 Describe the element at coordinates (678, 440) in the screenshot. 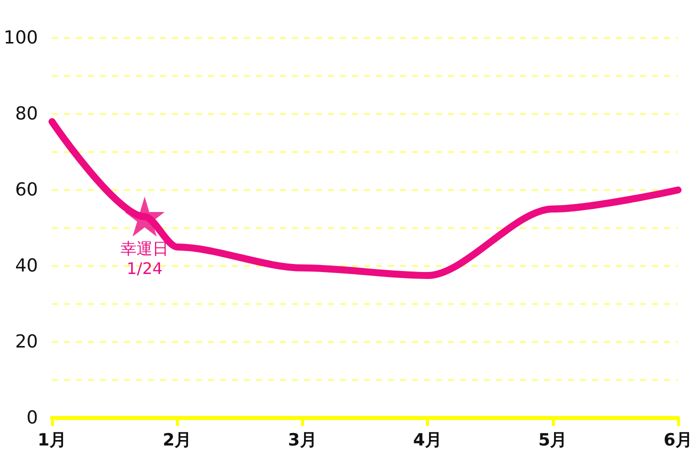

I see `x-tick-label: 6月` at that location.